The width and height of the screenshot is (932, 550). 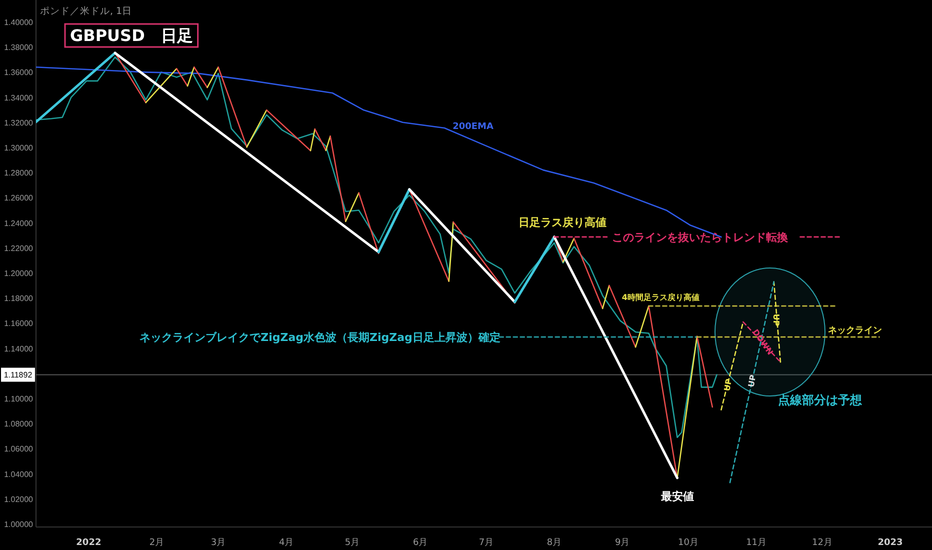 What do you see at coordinates (19, 198) in the screenshot?
I see `y-tick-label: 1.26000` at bounding box center [19, 198].